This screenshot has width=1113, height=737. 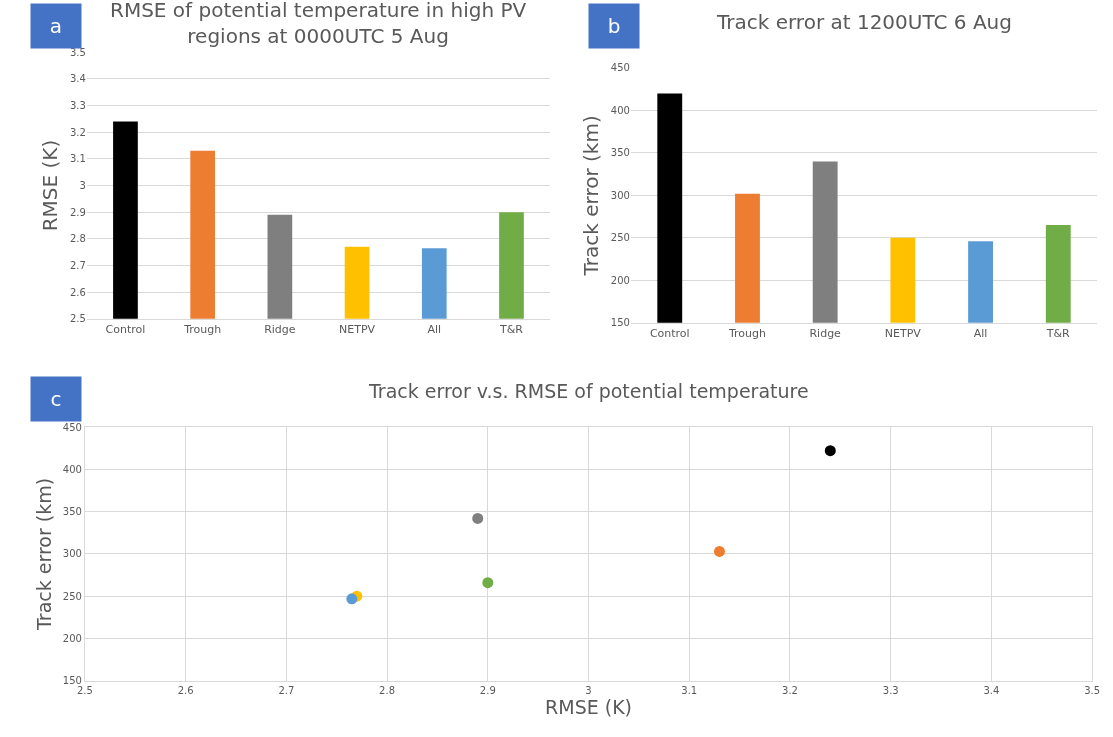 What do you see at coordinates (614, 26) in the screenshot?
I see `text: b` at bounding box center [614, 26].